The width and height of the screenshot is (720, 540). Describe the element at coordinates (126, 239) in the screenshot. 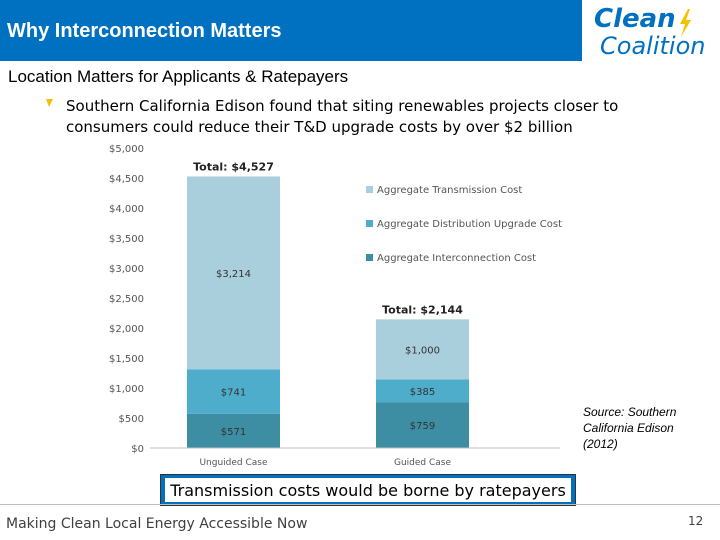

I see `y-tick-label: $3,500` at that location.